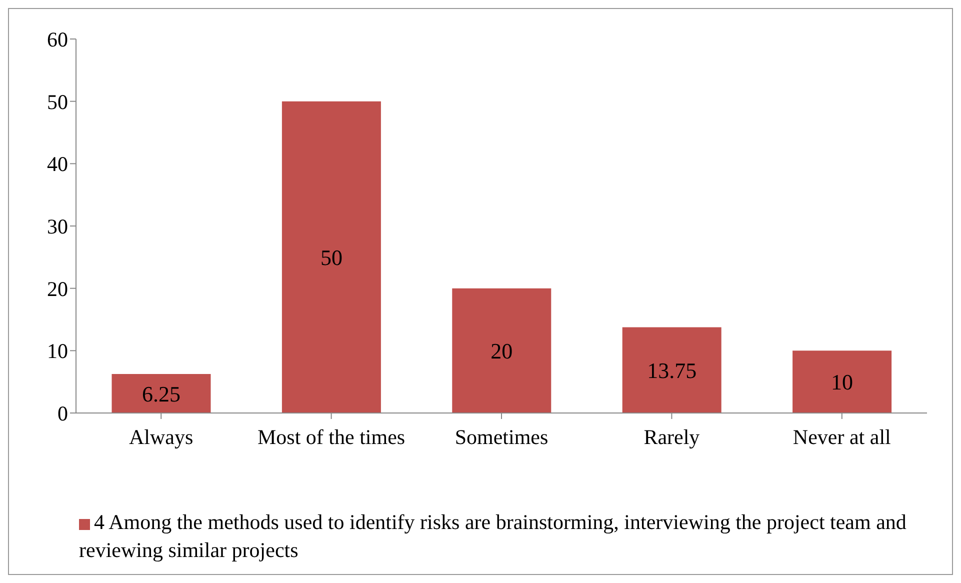 Image resolution: width=961 pixels, height=583 pixels. Describe the element at coordinates (842, 436) in the screenshot. I see `x-tick-label: Never at all` at that location.